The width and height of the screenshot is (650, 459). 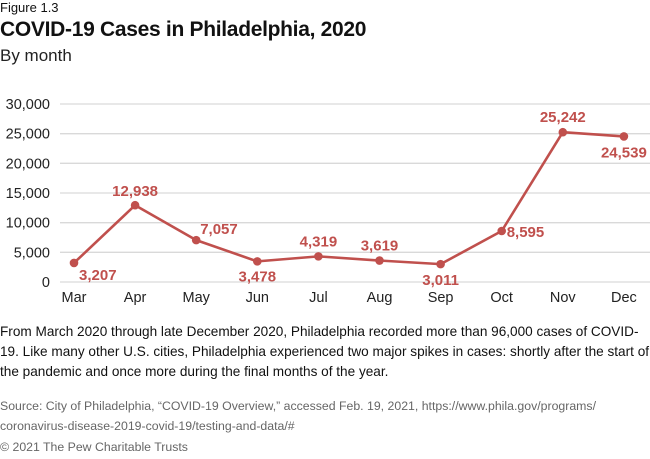 I want to click on data-label: 8,595, so click(x=526, y=232).